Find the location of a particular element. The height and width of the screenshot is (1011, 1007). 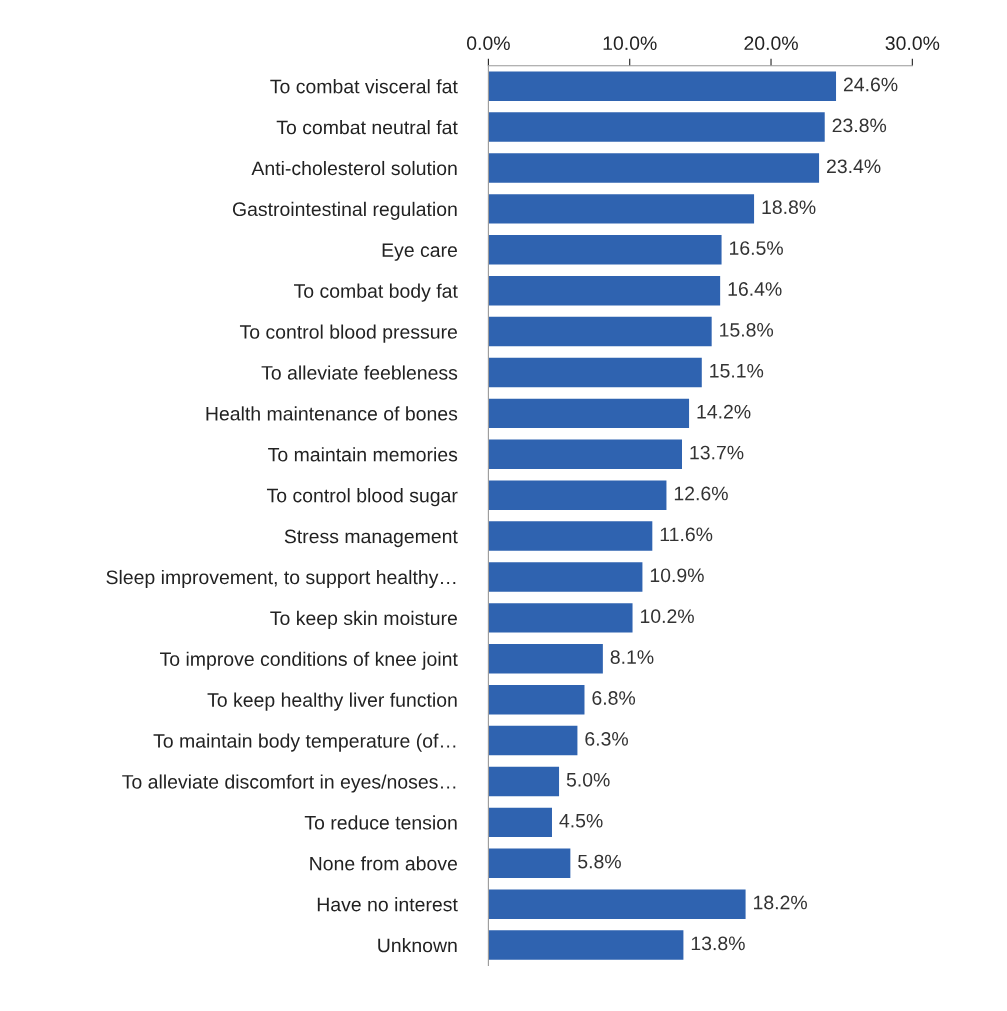

data-label: 18.8% is located at coordinates (789, 207).